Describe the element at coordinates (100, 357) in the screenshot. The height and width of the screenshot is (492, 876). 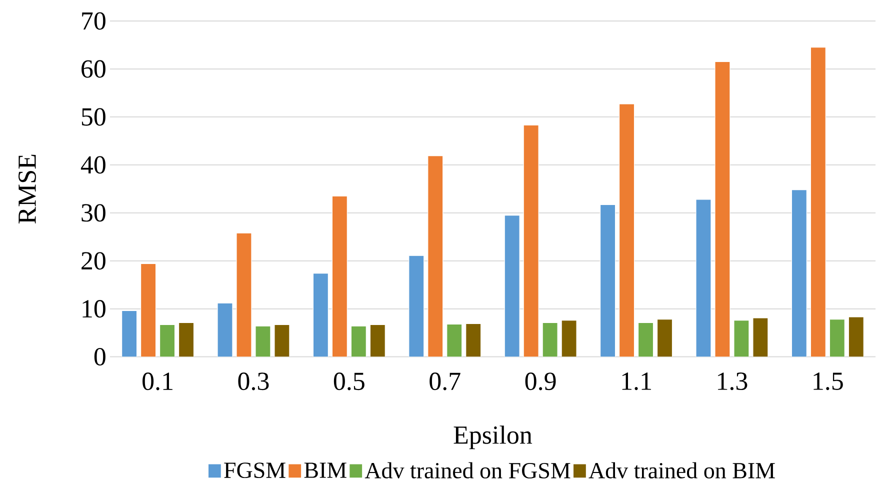
I see `y-tick-label: 0` at that location.